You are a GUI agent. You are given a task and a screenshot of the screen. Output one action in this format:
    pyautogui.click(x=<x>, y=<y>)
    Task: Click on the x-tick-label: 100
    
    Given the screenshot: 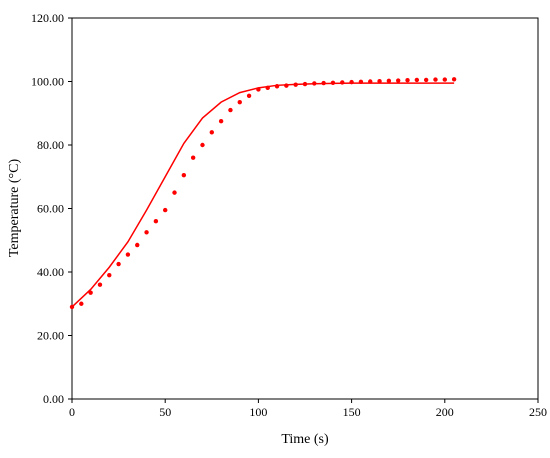 What is the action you would take?
    pyautogui.click(x=258, y=412)
    